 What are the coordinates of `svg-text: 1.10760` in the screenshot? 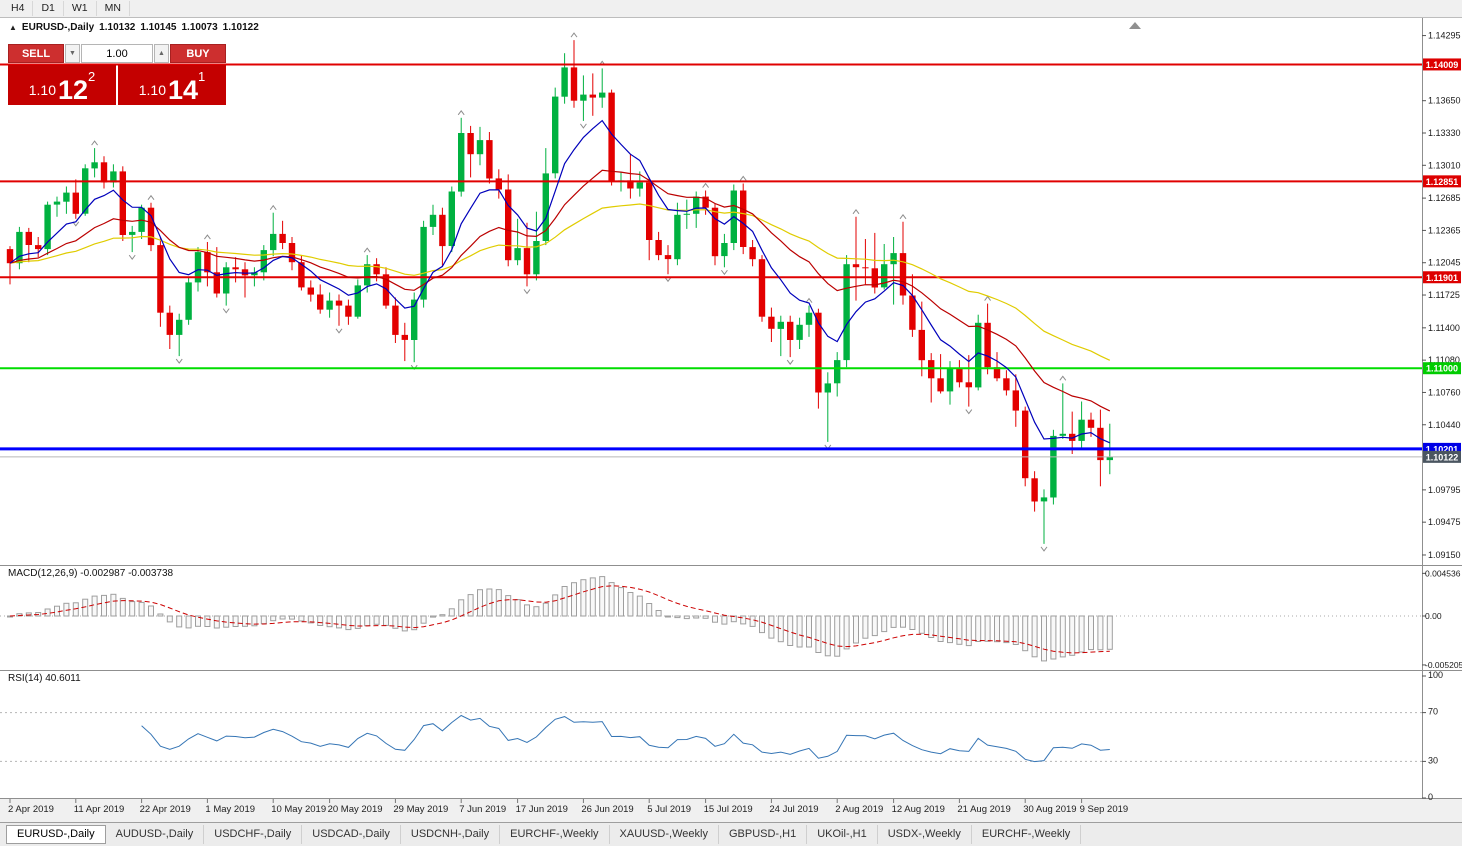 It's located at (1444, 392).